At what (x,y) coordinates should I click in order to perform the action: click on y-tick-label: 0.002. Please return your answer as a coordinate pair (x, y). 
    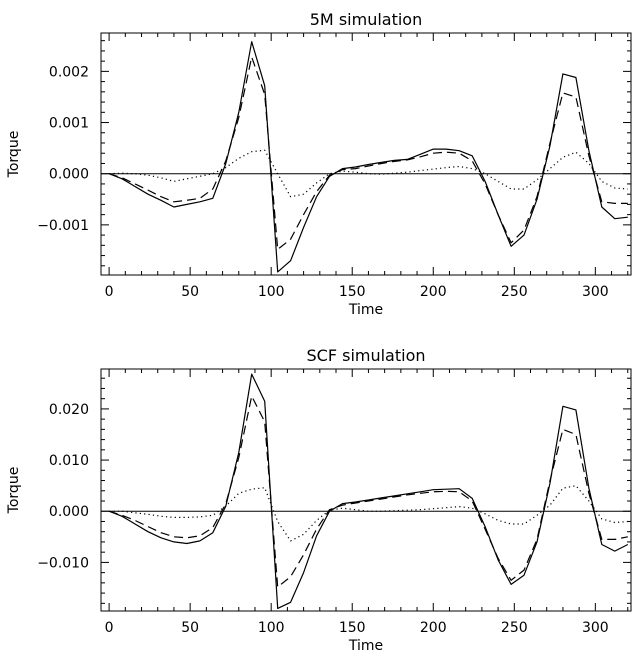
    Looking at the image, I should click on (69, 72).